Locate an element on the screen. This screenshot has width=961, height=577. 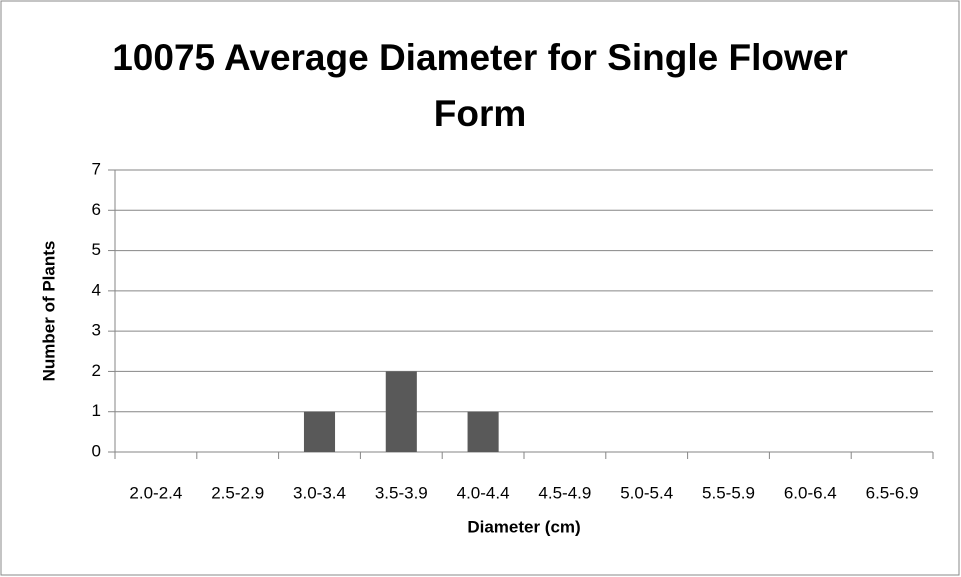
x-tick-label: 2.5-2.9 is located at coordinates (237, 492).